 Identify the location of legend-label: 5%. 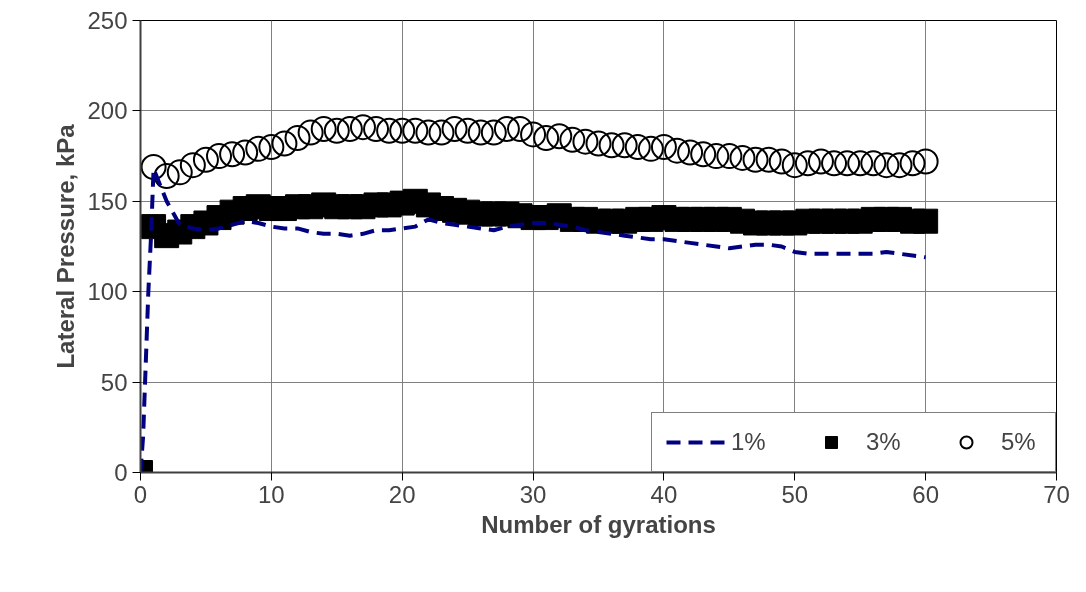
(1019, 442).